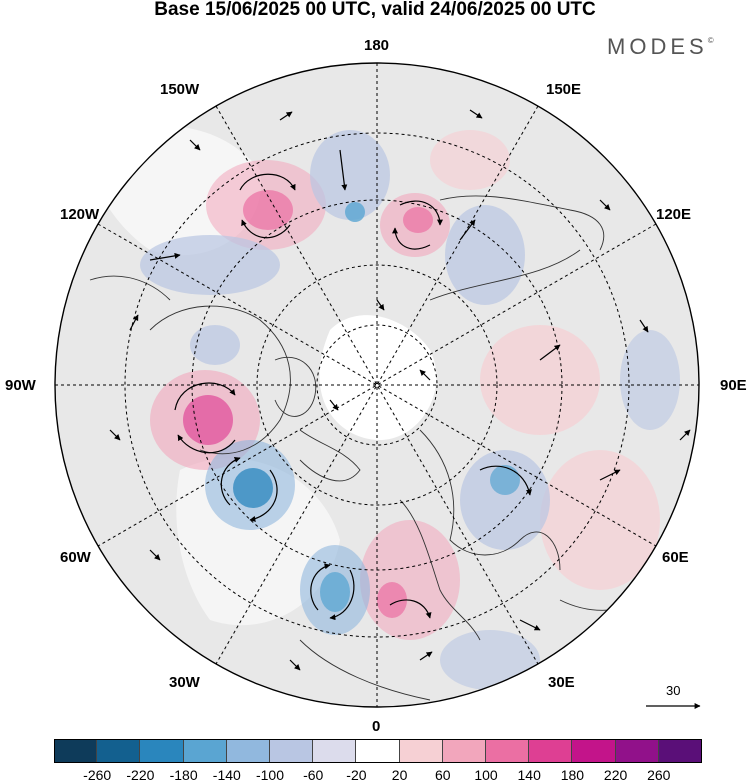 This screenshot has height=783, width=750. What do you see at coordinates (674, 214) in the screenshot?
I see `label-120E: 120E` at bounding box center [674, 214].